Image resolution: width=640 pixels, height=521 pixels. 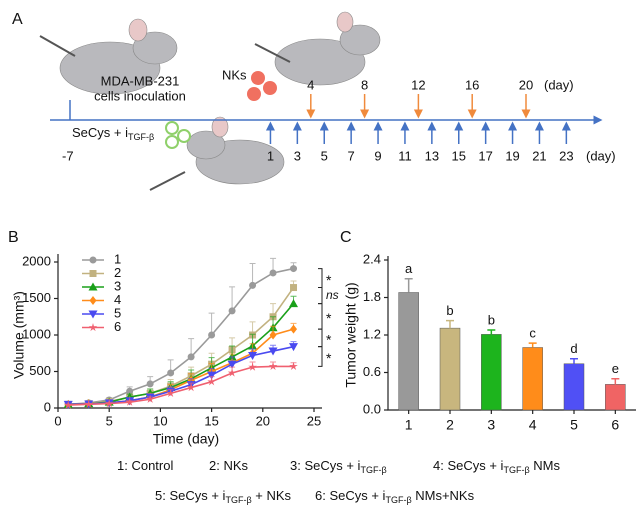 What do you see at coordinates (117, 258) in the screenshot?
I see `legend-label: 1` at bounding box center [117, 258].